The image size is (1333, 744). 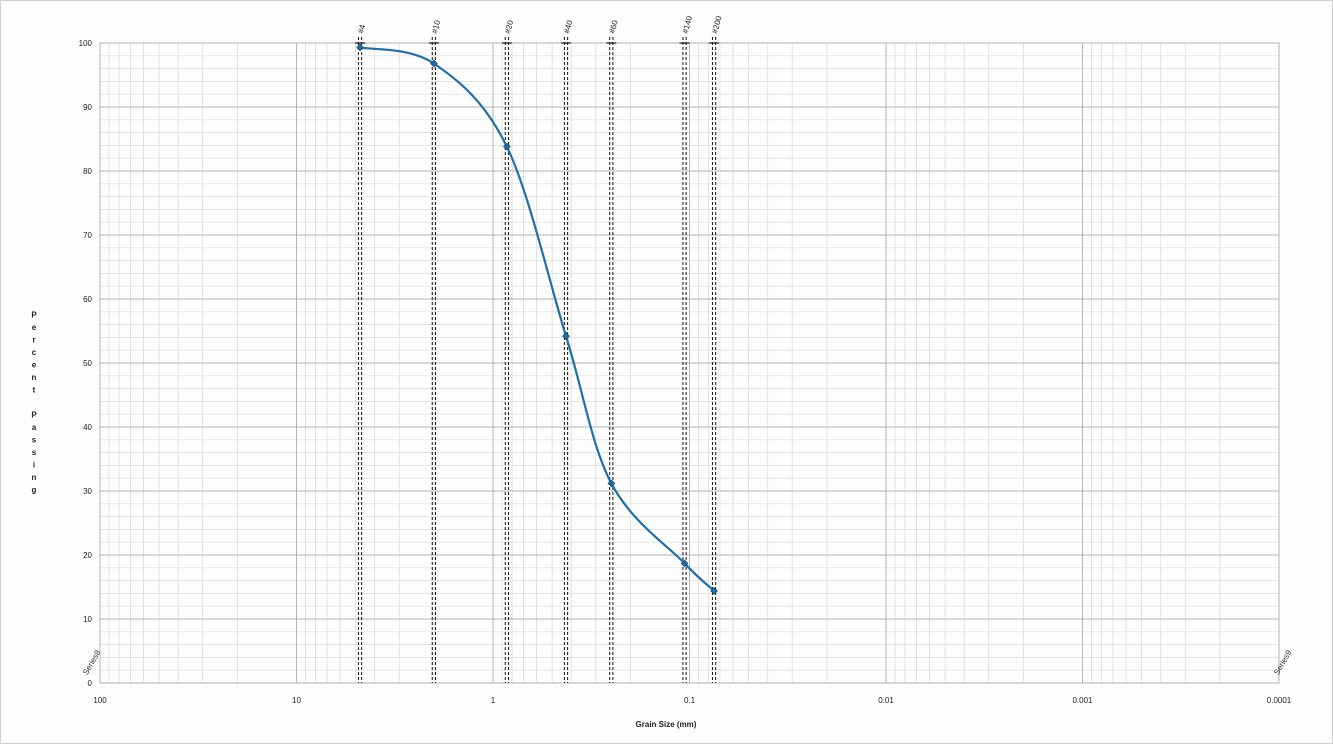 What do you see at coordinates (86, 43) in the screenshot?
I see `y-tick-label: 100` at bounding box center [86, 43].